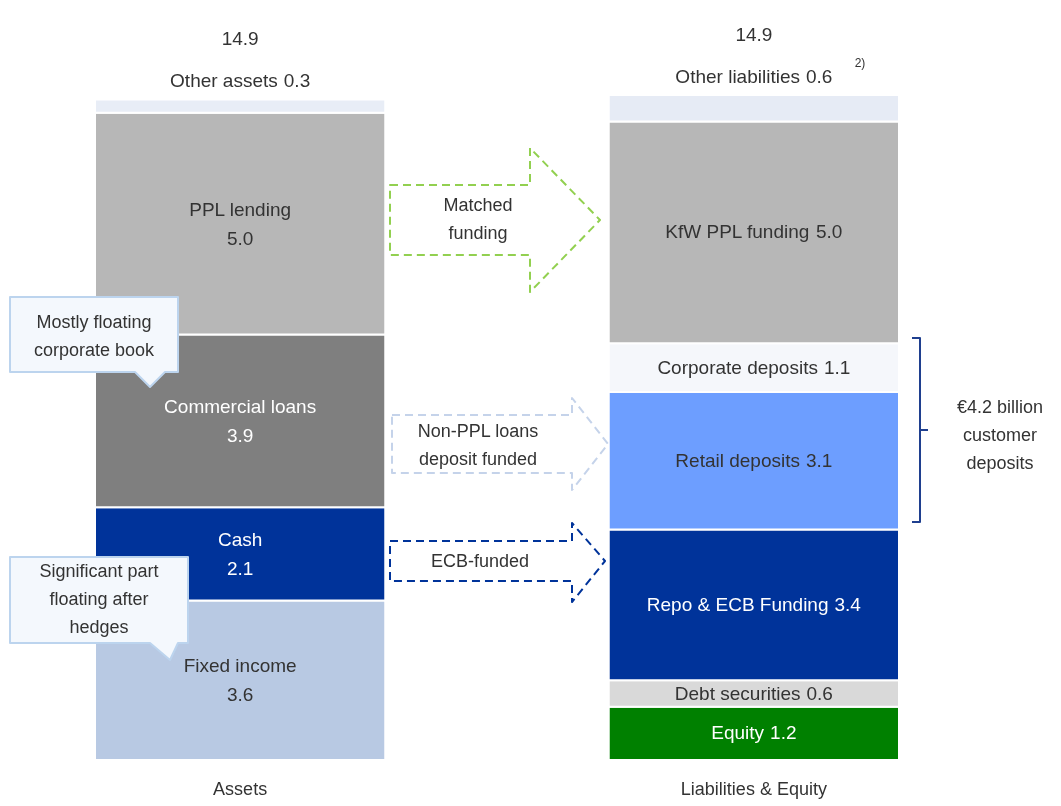 This screenshot has height=806, width=1061. Describe the element at coordinates (783, 733) in the screenshot. I see `data-label: 1.2` at that location.